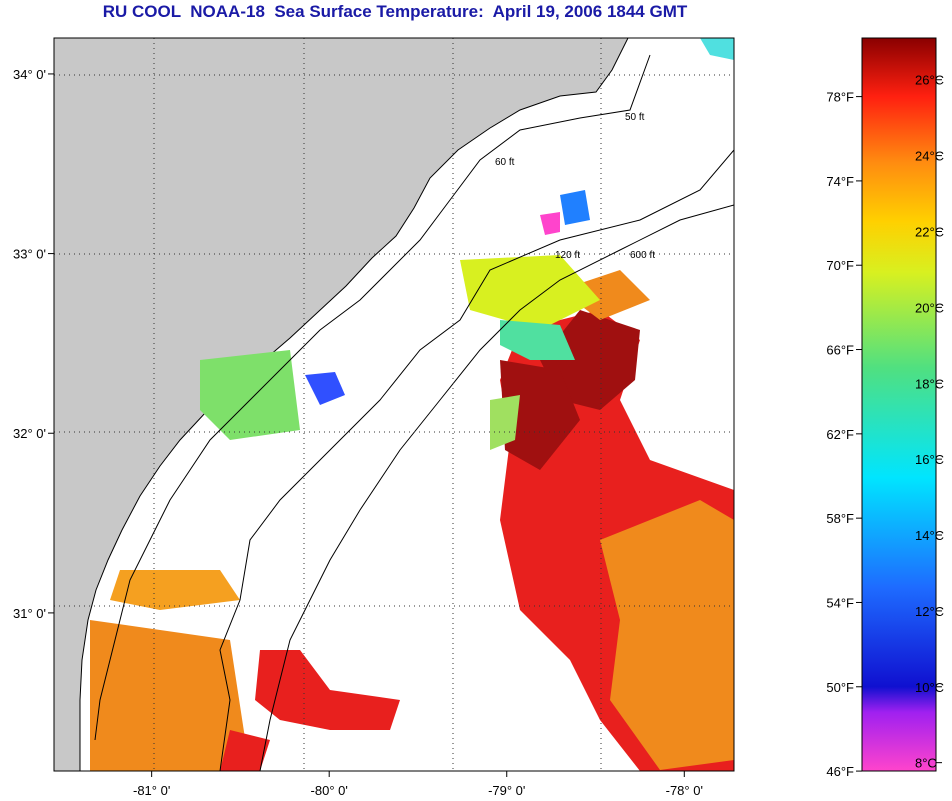 This screenshot has width=952, height=801. I want to click on colorbar-f-label: 74°F, so click(840, 181).